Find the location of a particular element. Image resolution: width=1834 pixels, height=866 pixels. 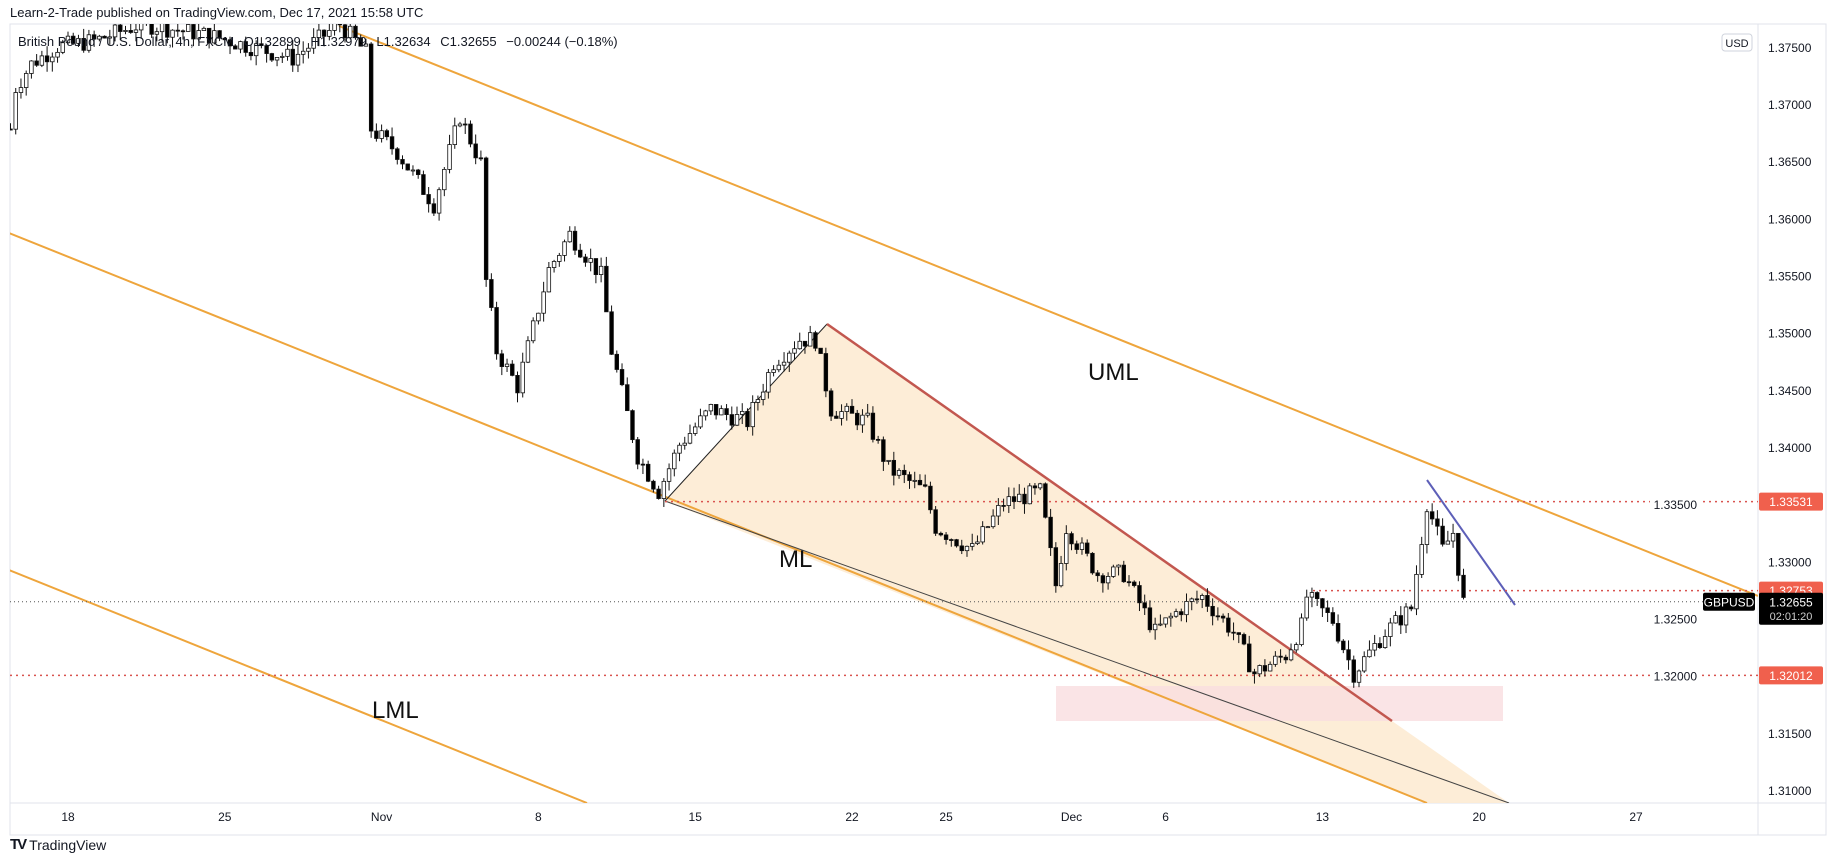

logo-text: TradingView is located at coordinates (68, 844).